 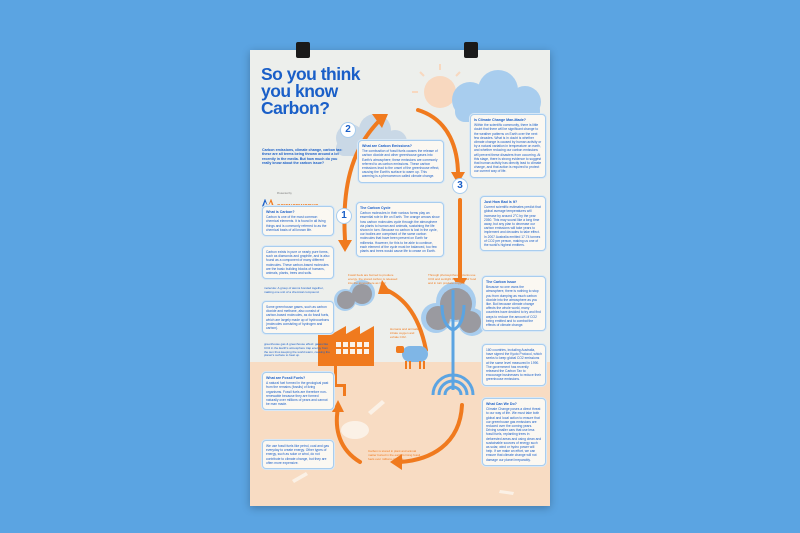 What do you see at coordinates (412, 357) in the screenshot?
I see `sheep-icon` at bounding box center [412, 357].